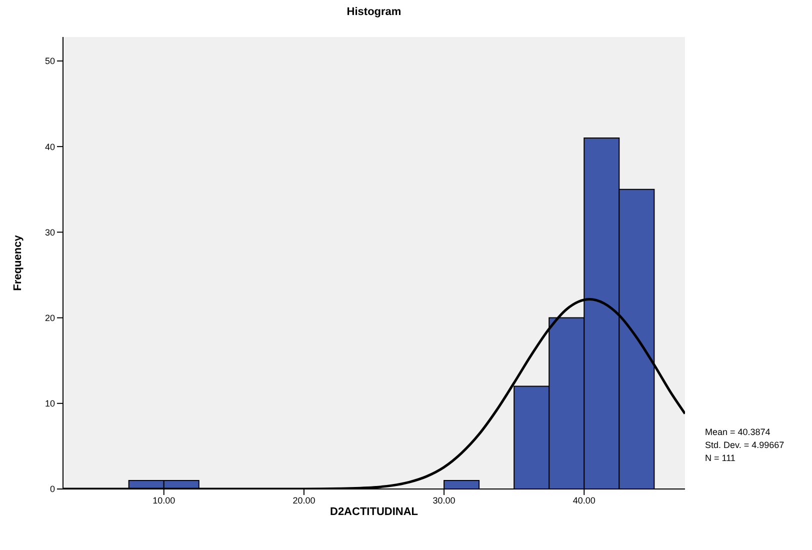 This screenshot has height=550, width=812. I want to click on x-axis-title: D2ACTITUDINAL, so click(374, 512).